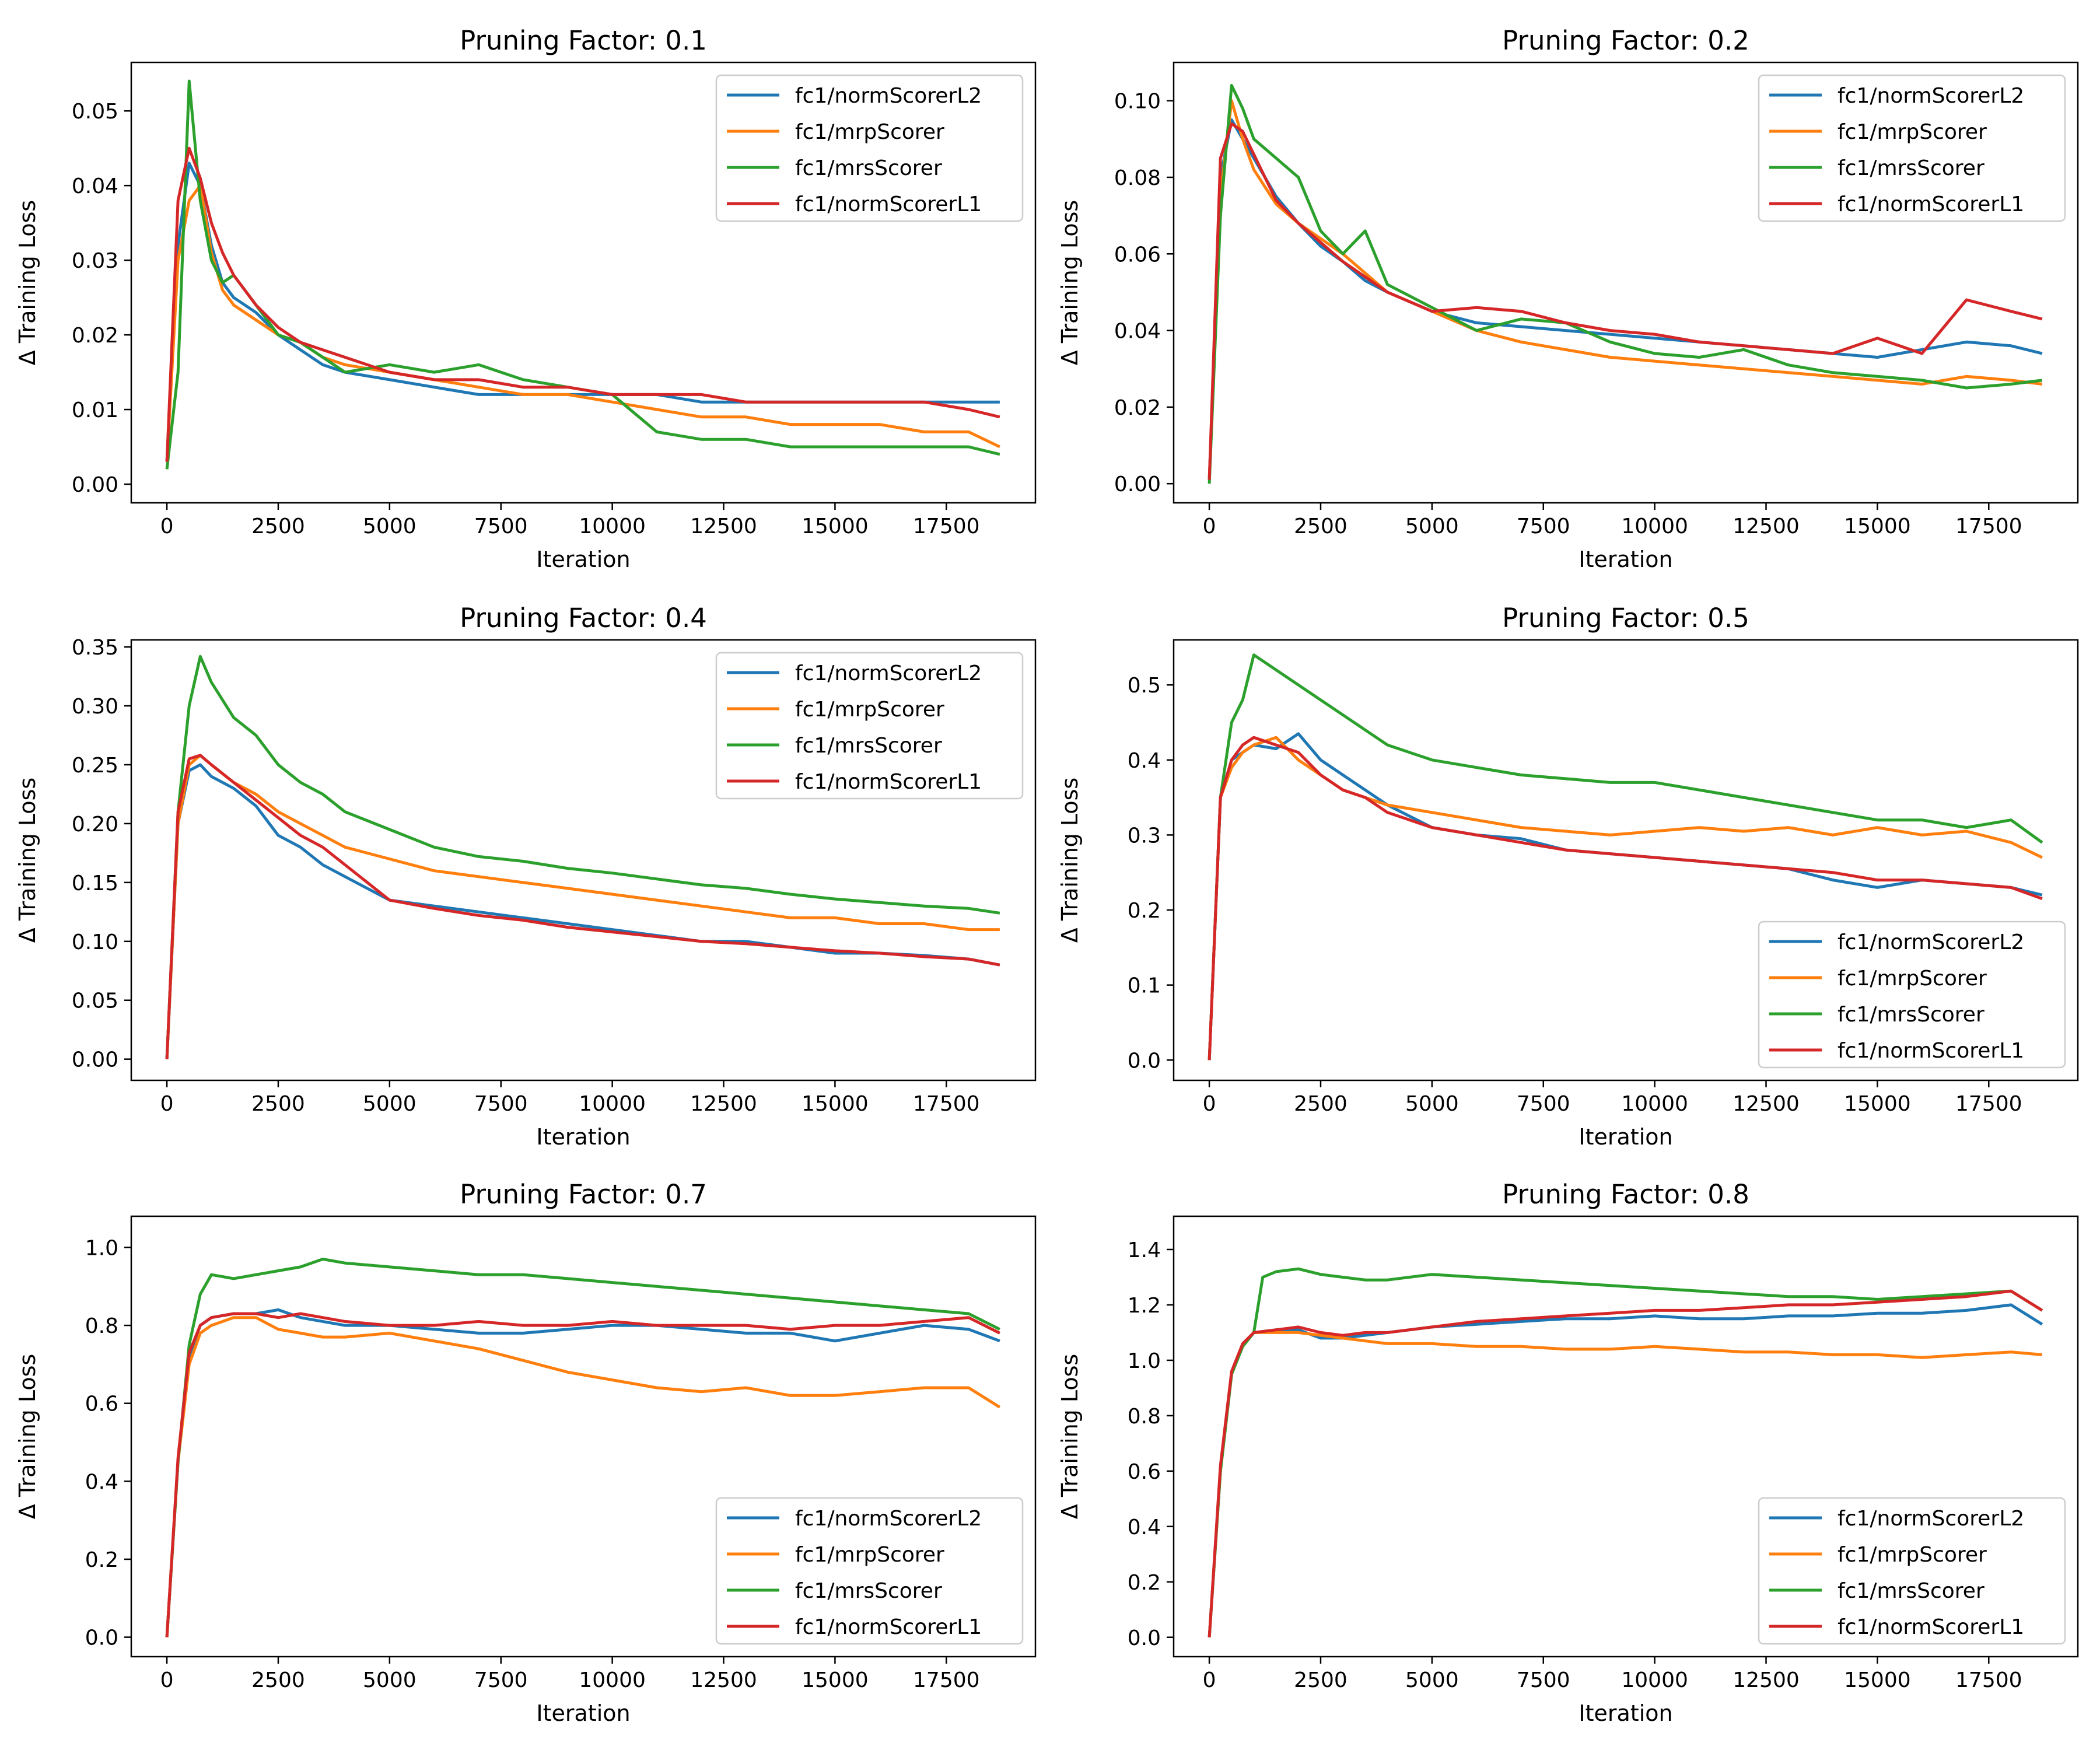 The width and height of the screenshot is (2100, 1750). Describe the element at coordinates (95, 336) in the screenshot. I see `y-tick-label: 0.02` at that location.